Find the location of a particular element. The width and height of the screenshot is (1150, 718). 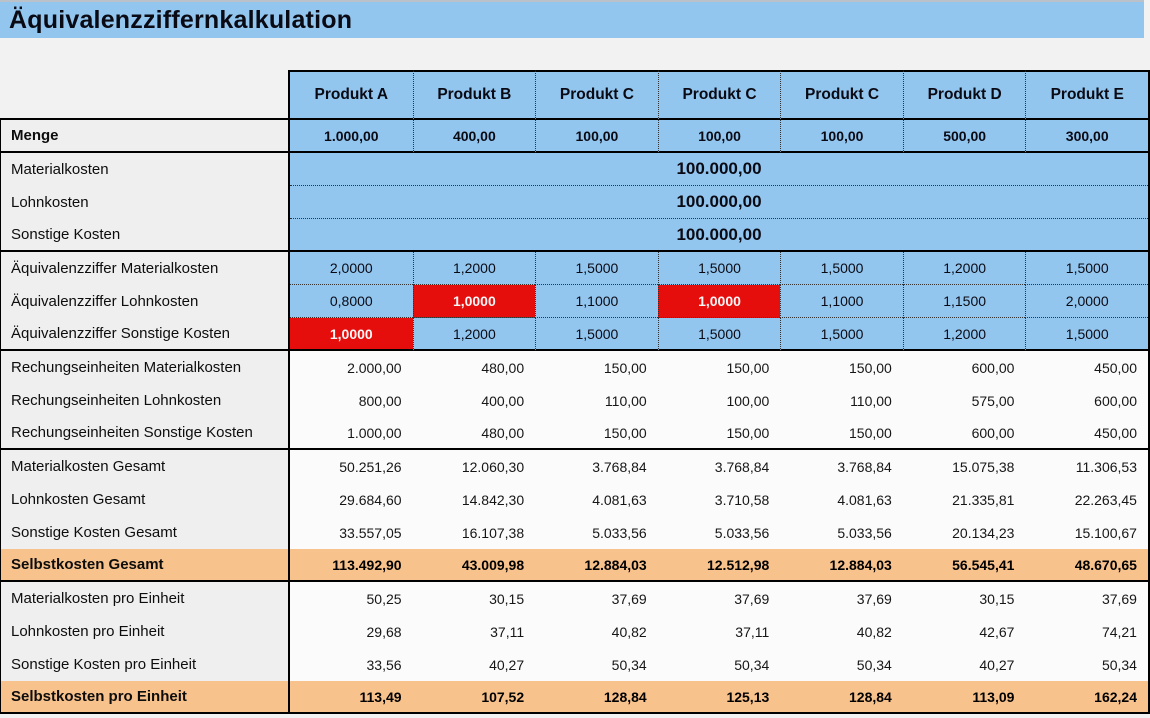

value-cell: 500,00 is located at coordinates (964, 136).